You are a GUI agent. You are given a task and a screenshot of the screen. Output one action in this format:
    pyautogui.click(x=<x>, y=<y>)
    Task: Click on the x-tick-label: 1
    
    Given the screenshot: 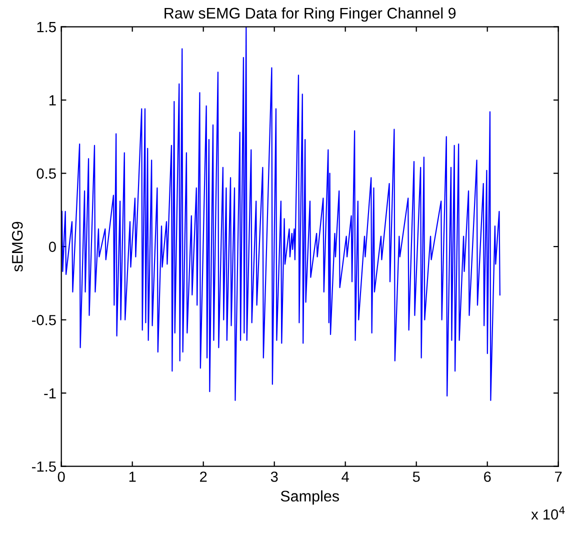 What is the action you would take?
    pyautogui.click(x=132, y=477)
    